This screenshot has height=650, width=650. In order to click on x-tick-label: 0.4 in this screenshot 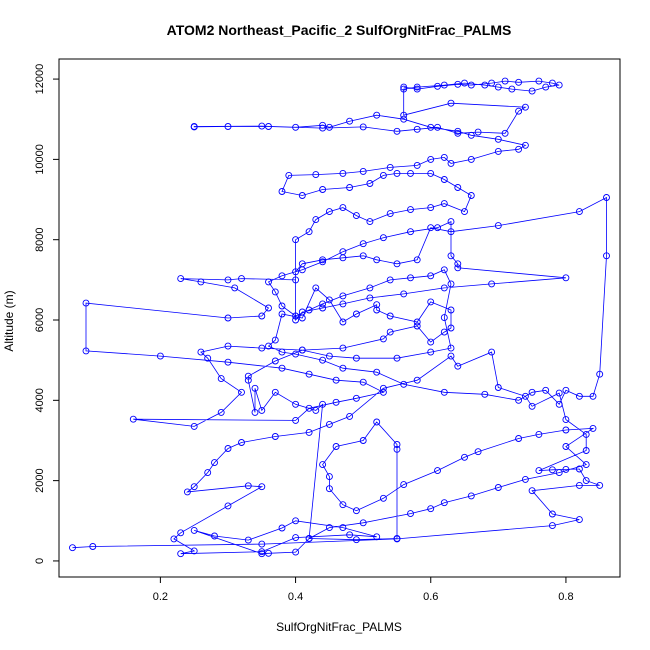, I will do `click(295, 597)`.